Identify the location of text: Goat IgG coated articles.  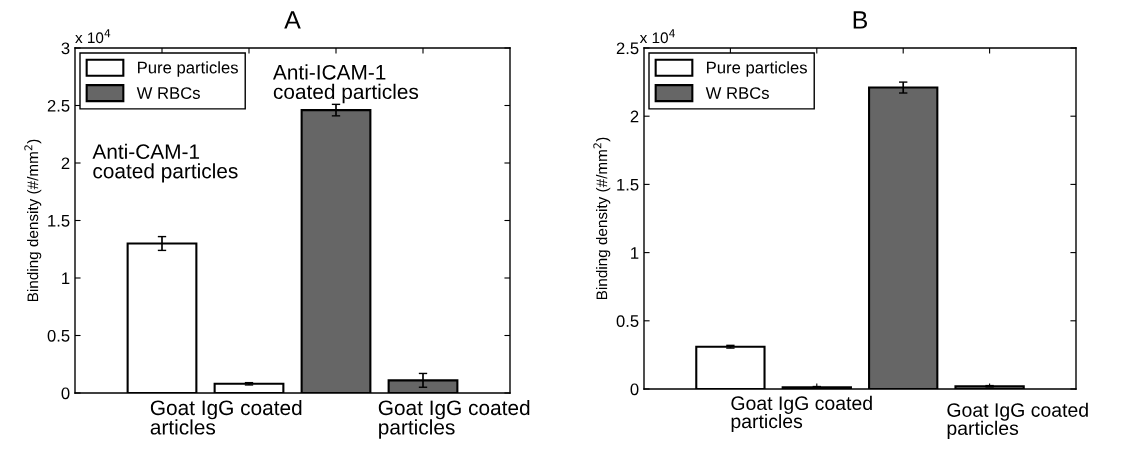
(226, 417).